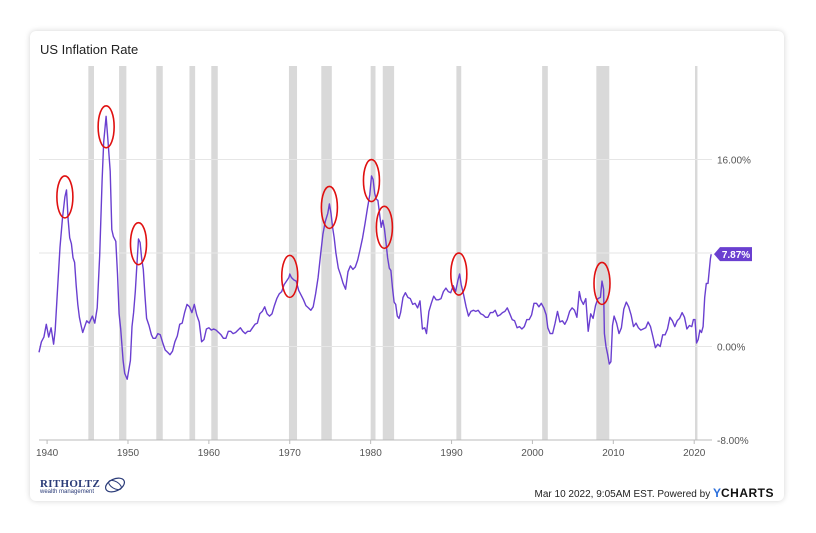  What do you see at coordinates (128, 453) in the screenshot?
I see `x-tick-label: 1950` at bounding box center [128, 453].